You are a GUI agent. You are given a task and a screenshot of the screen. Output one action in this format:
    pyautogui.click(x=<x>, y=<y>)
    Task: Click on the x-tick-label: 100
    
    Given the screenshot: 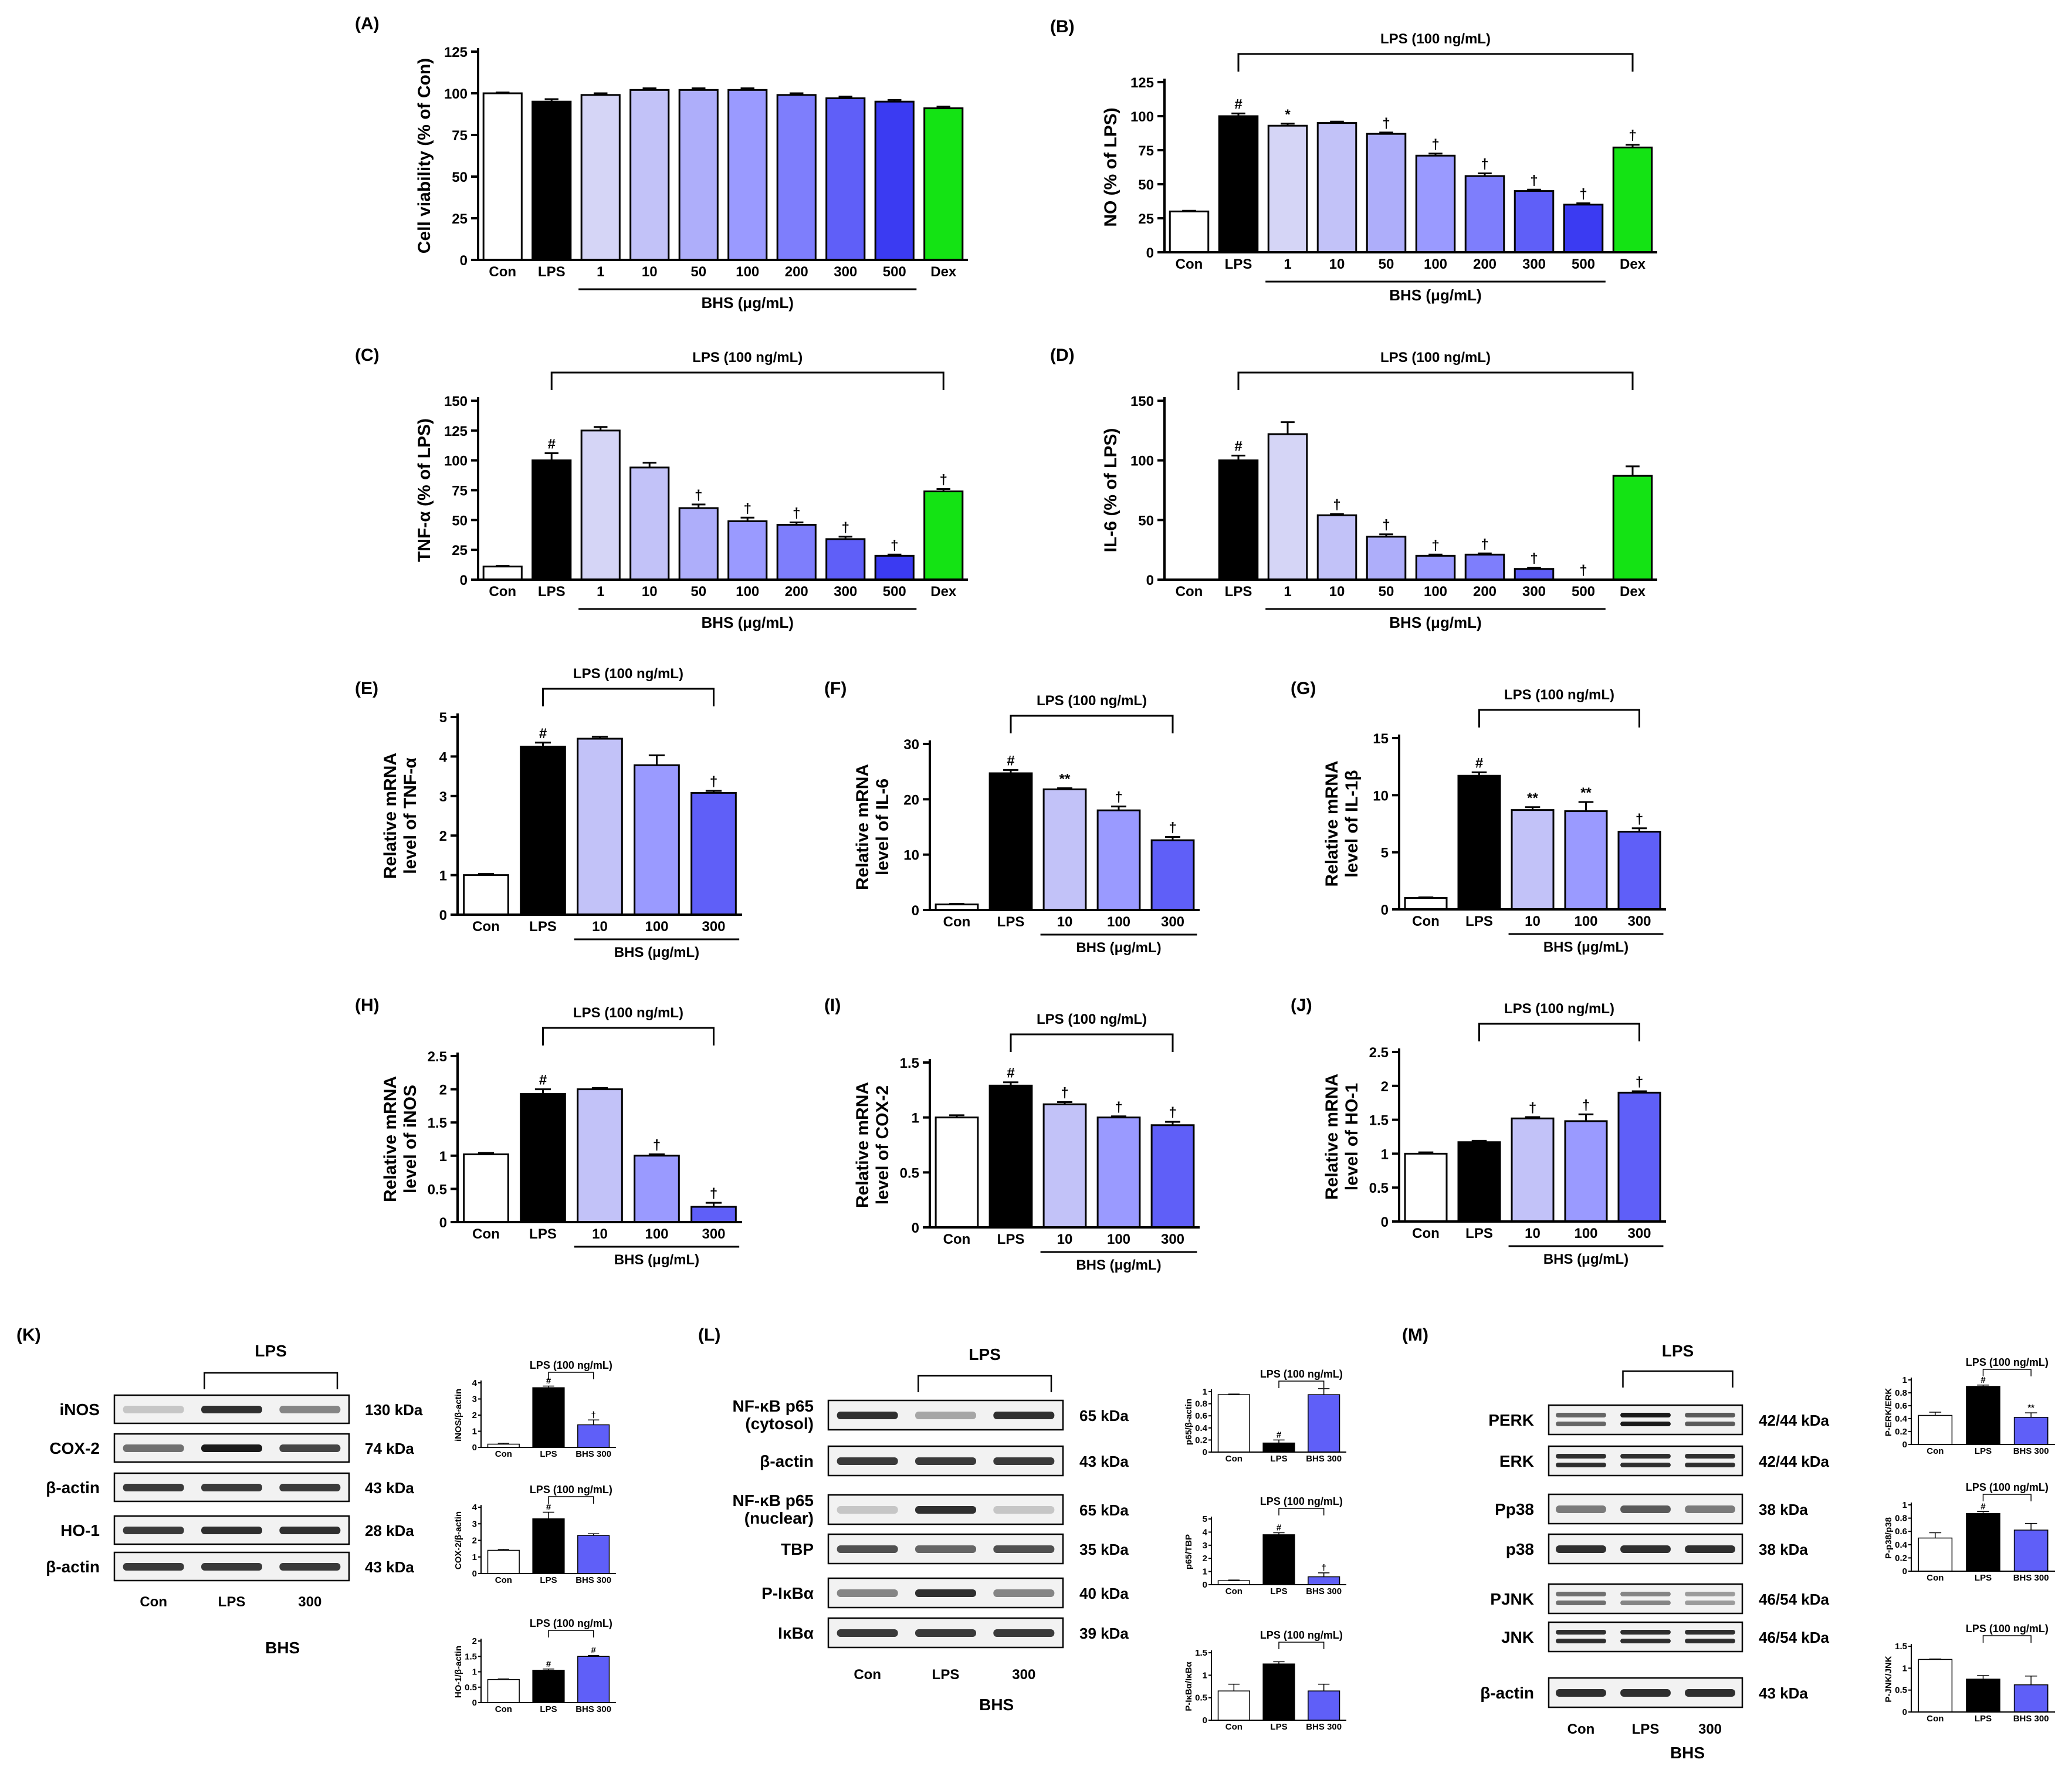 What is the action you would take?
    pyautogui.click(x=657, y=927)
    